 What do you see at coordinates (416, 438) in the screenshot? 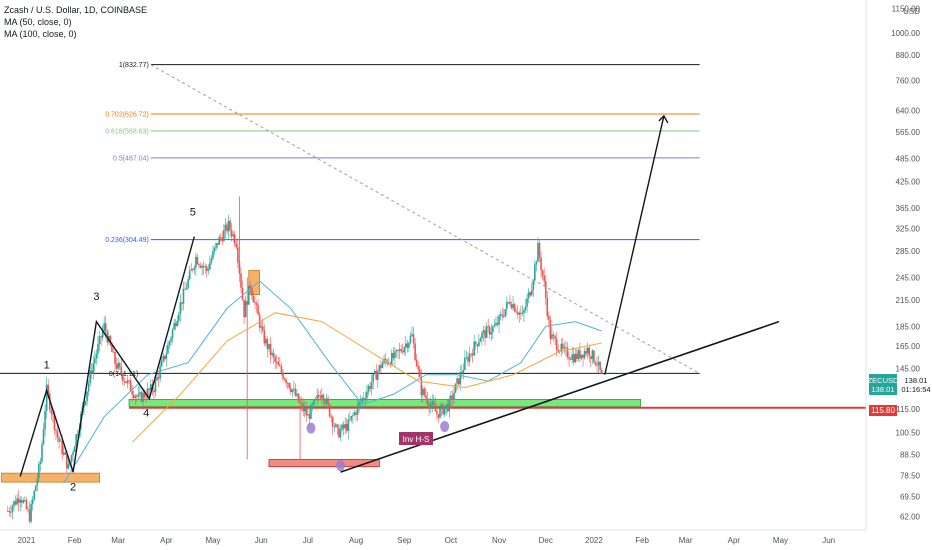
I see `inv-hs-label-bg` at bounding box center [416, 438].